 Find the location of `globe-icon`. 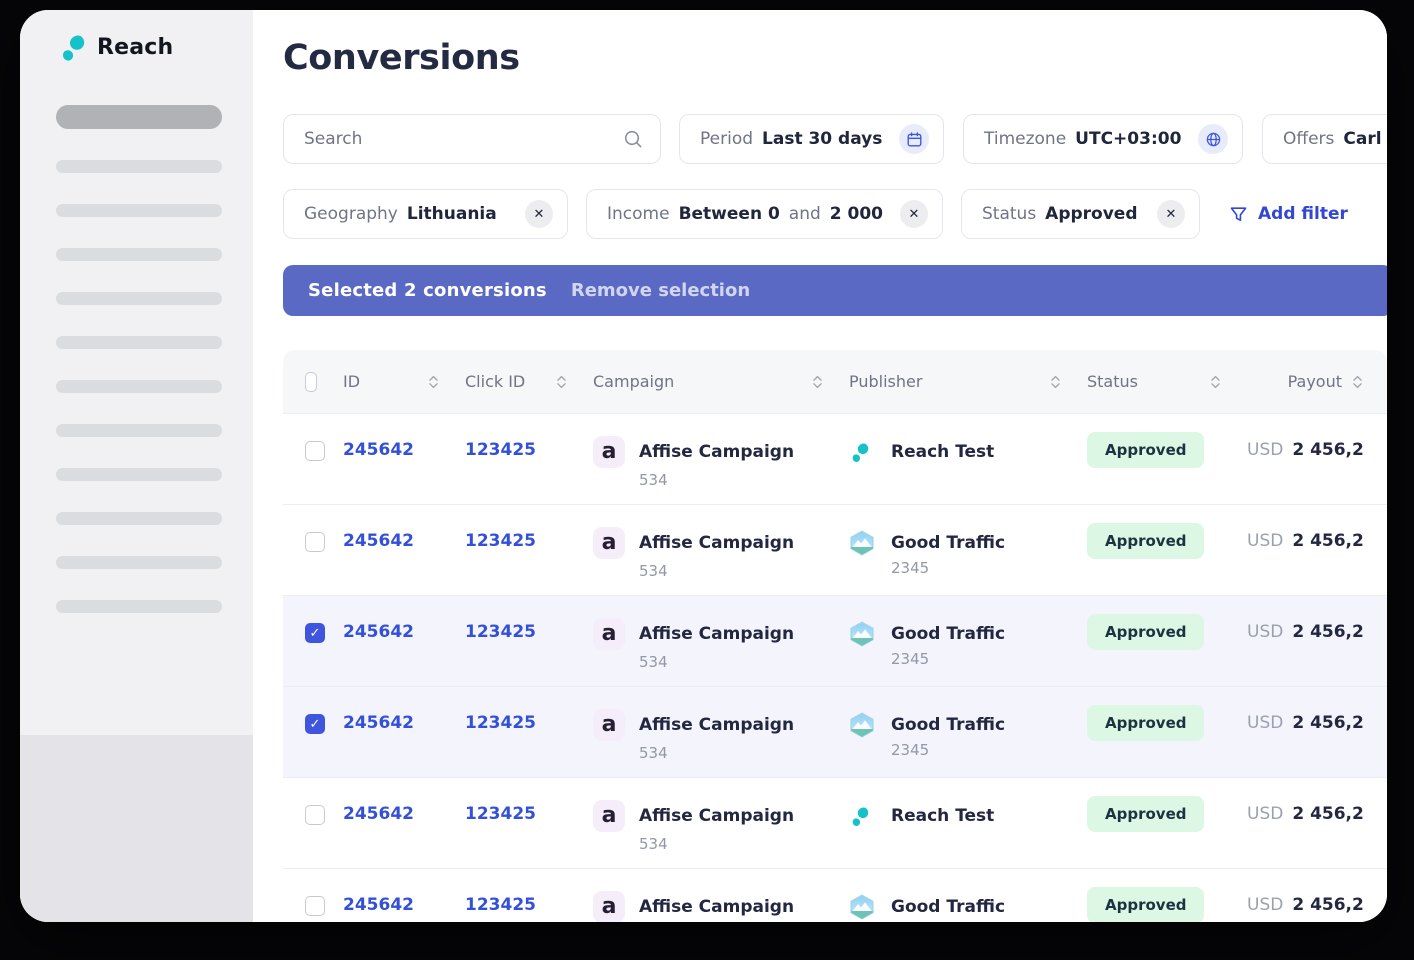

globe-icon is located at coordinates (1213, 139).